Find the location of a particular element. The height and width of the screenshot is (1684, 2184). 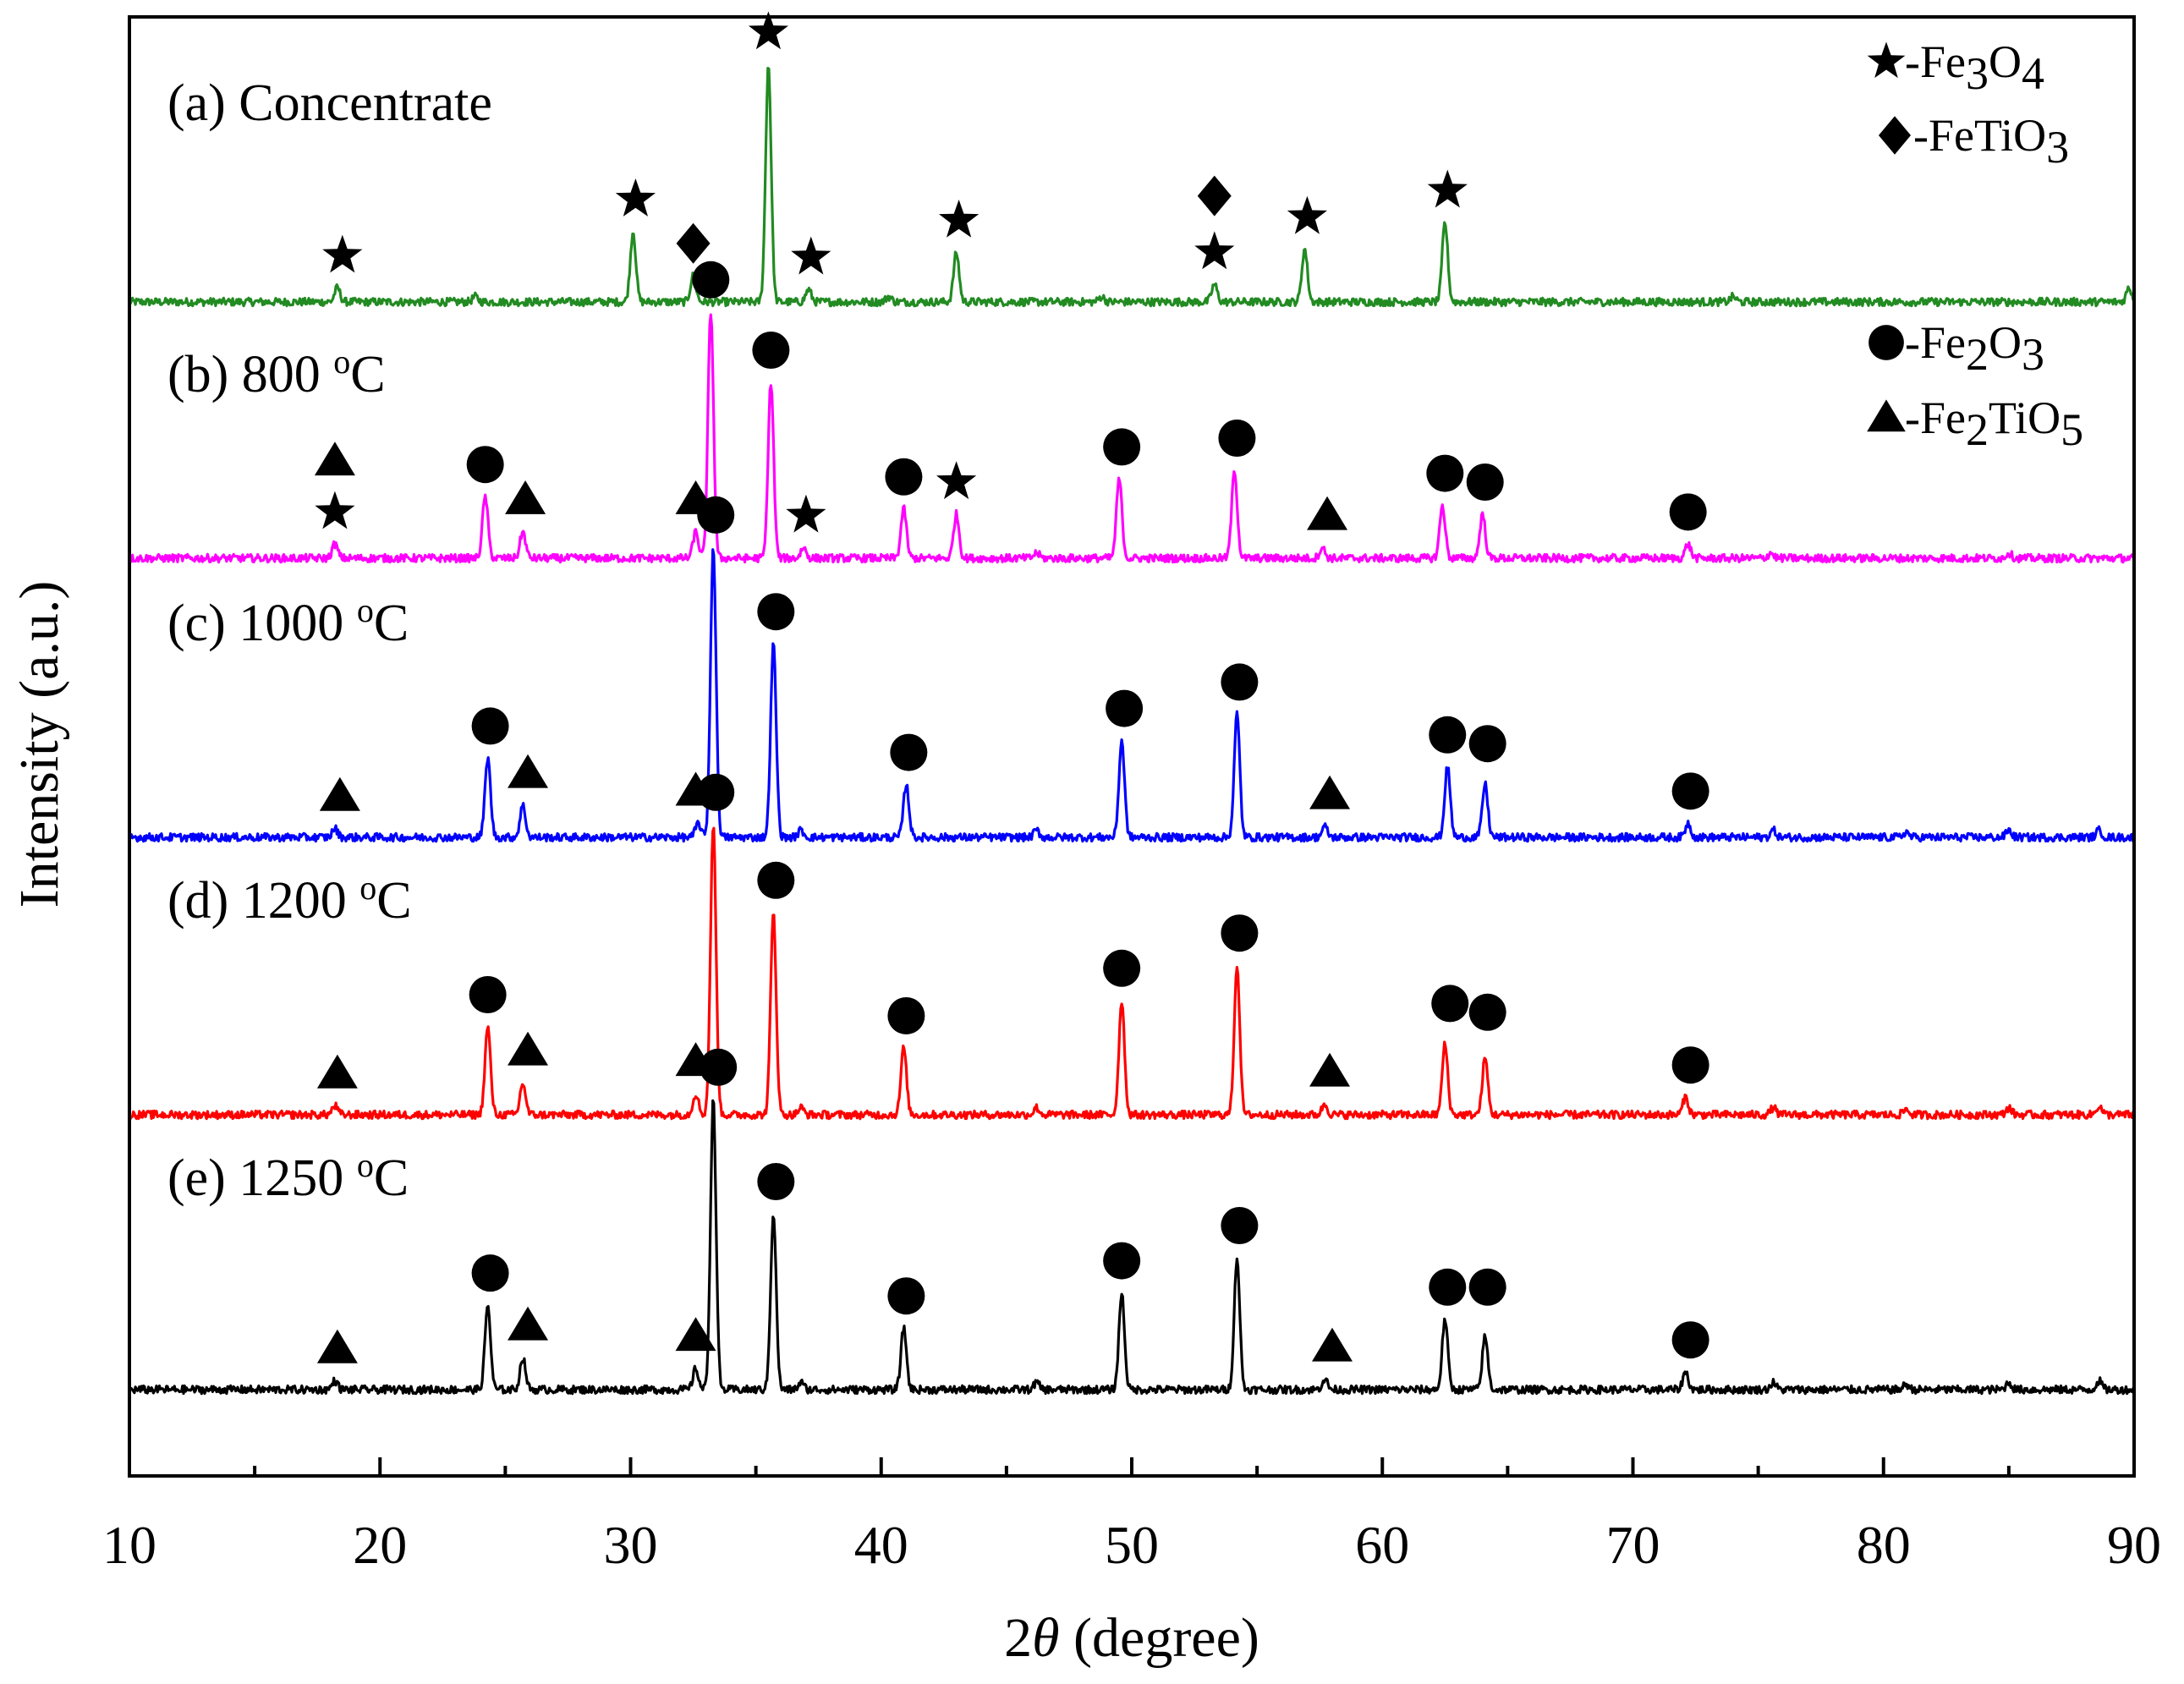

series-label-d-1200-oc: (d) 1200 oC is located at coordinates (289, 900).